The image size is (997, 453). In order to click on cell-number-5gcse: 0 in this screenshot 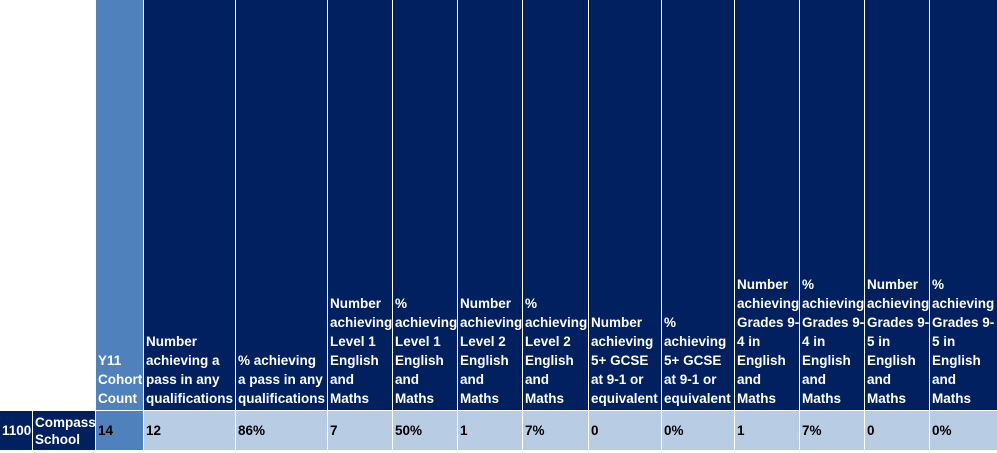, I will do `click(625, 430)`.